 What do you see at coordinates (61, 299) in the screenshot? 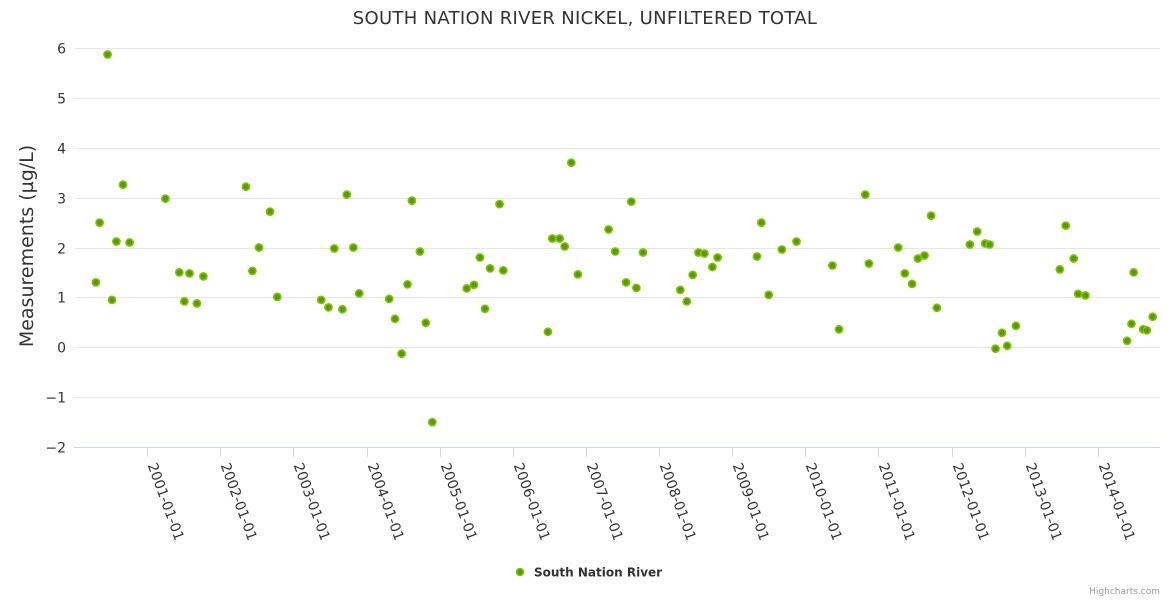
I see `y-tick-label: 1` at bounding box center [61, 299].